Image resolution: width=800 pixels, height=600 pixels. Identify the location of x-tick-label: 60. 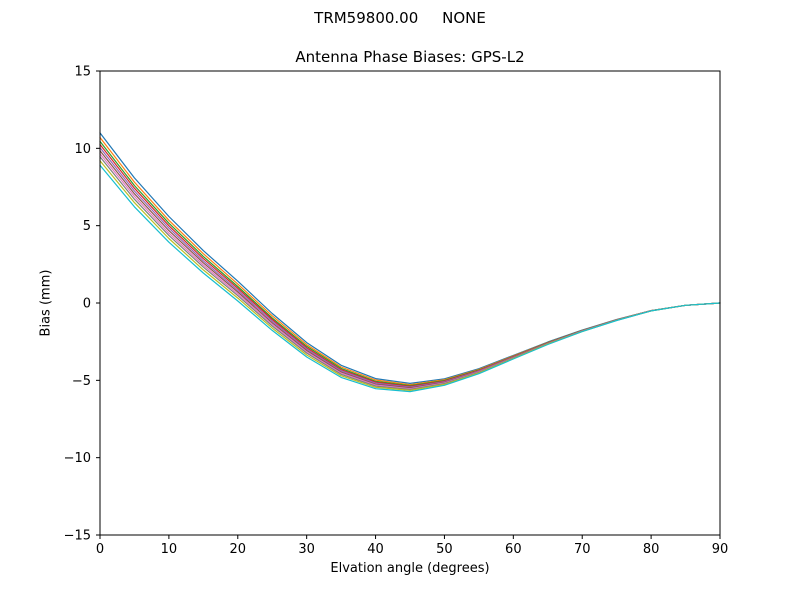
(513, 549).